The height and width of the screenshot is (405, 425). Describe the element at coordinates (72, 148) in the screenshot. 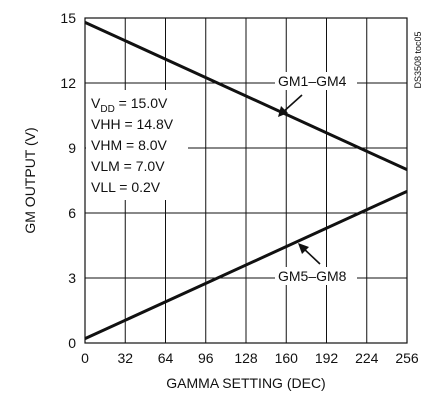

I see `y-tick-label: 9` at that location.